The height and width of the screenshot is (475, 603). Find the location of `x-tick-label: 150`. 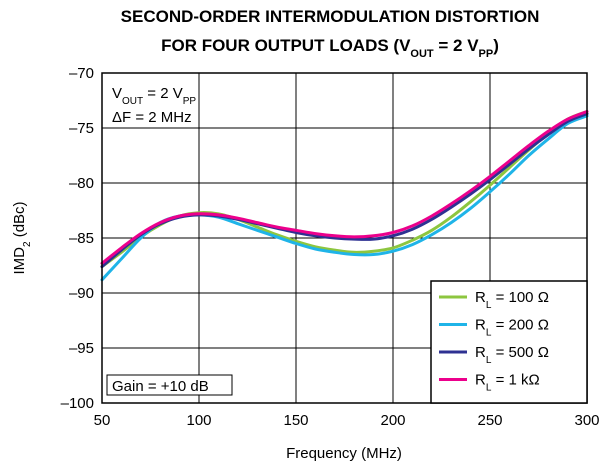

x-tick-label: 150 is located at coordinates (295, 420).